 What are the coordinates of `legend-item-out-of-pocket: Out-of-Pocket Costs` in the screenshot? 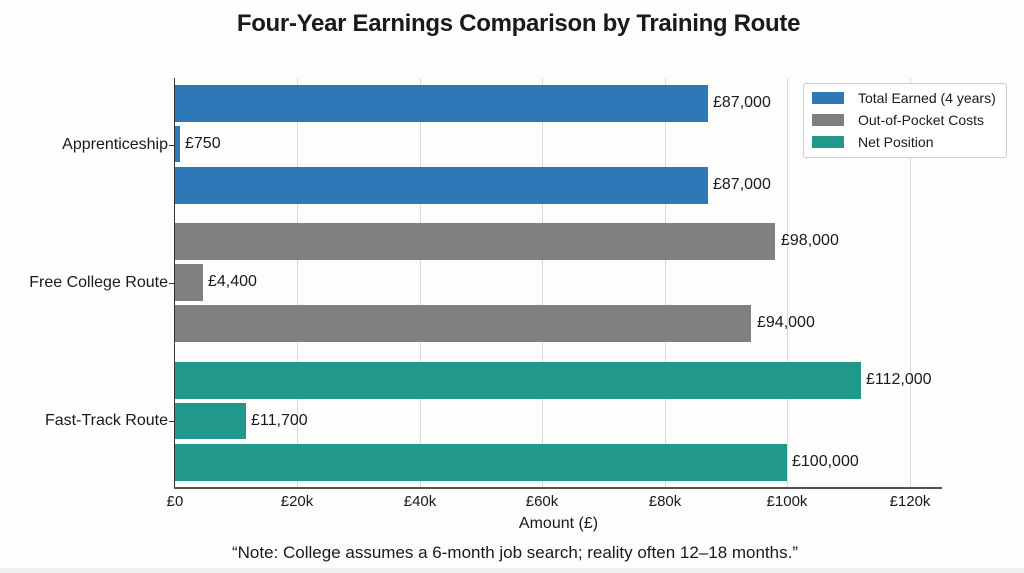 It's located at (898, 120).